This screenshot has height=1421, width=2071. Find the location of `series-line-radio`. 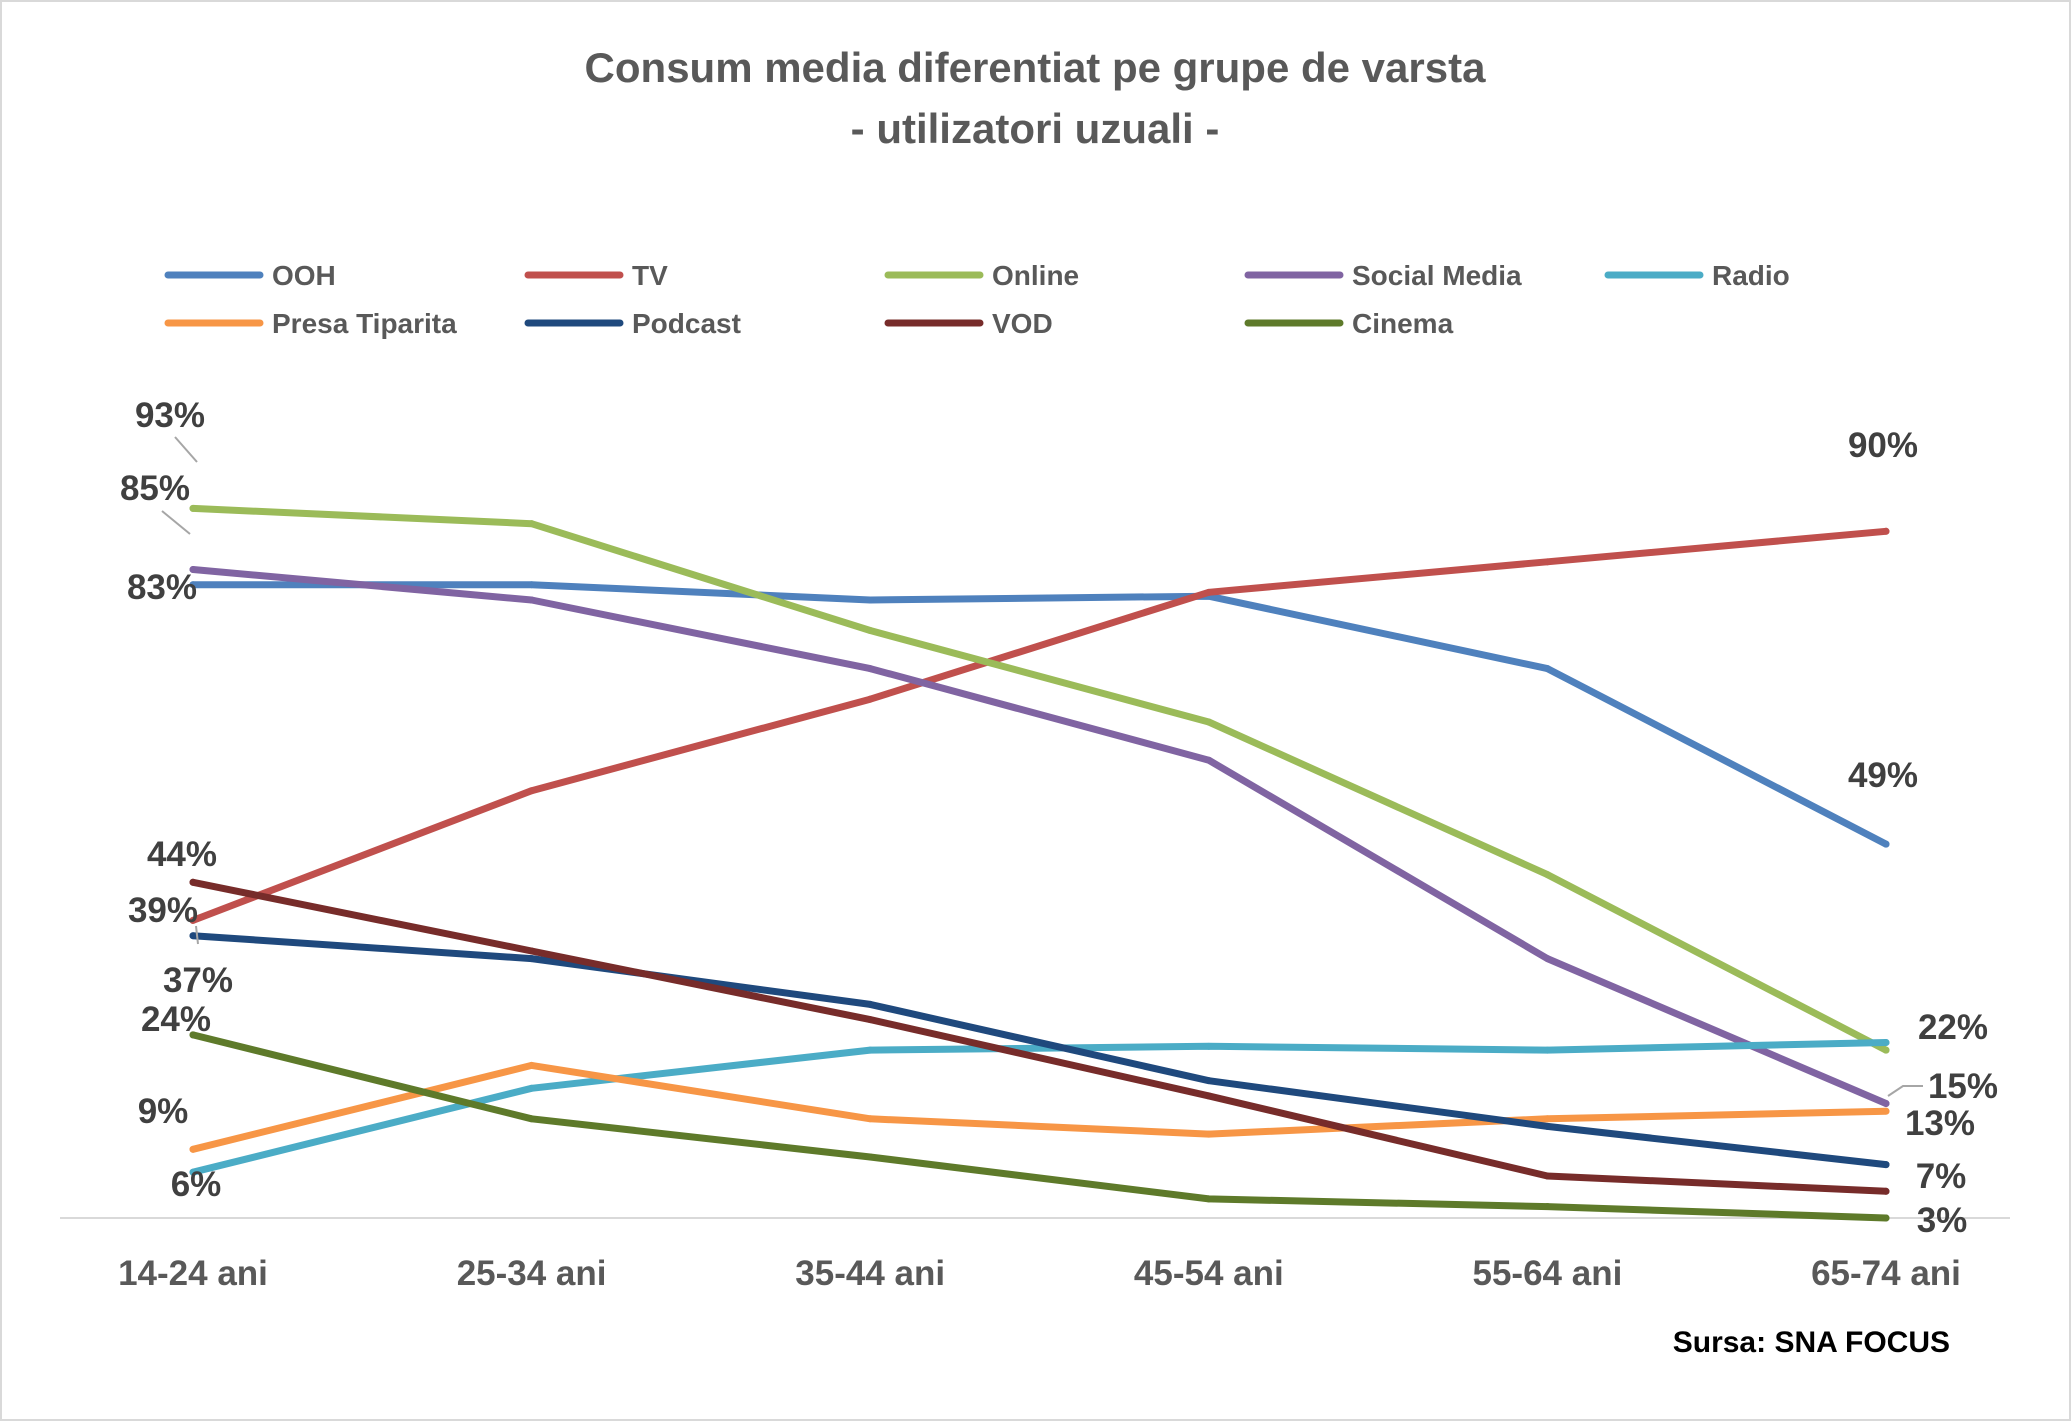

series-line-radio is located at coordinates (1039, 1107).